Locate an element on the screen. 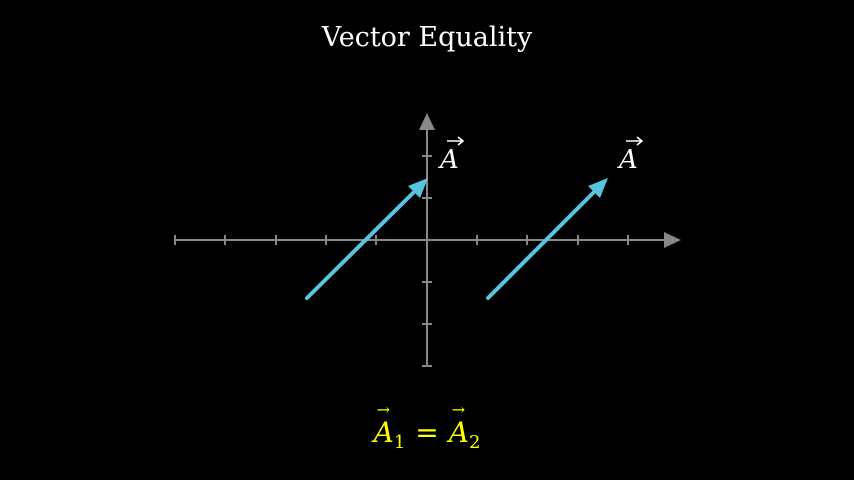 This screenshot has height=480, width=854. equation-operator: = is located at coordinates (427, 432).